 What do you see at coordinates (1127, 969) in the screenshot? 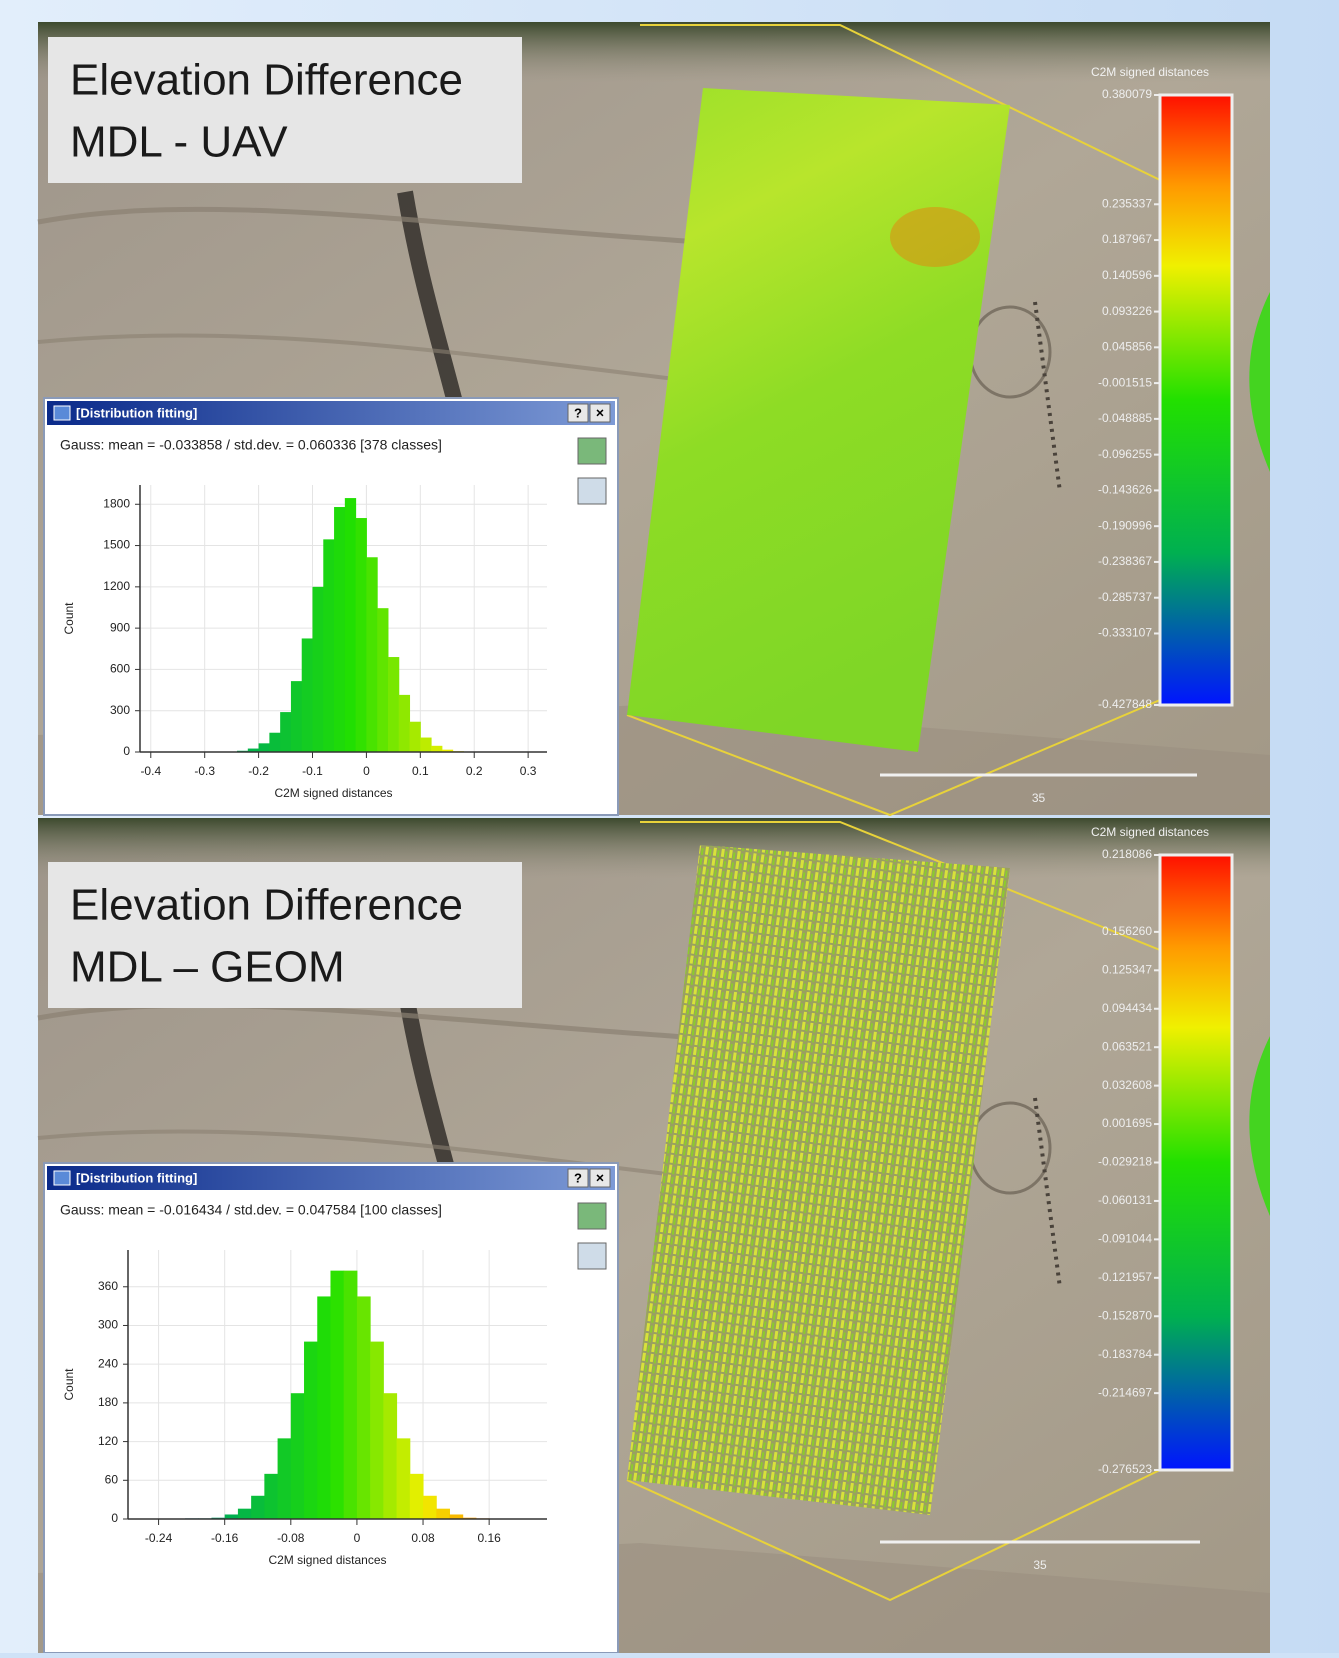
I see `colorbar-tick-label: 0.125347` at bounding box center [1127, 969].